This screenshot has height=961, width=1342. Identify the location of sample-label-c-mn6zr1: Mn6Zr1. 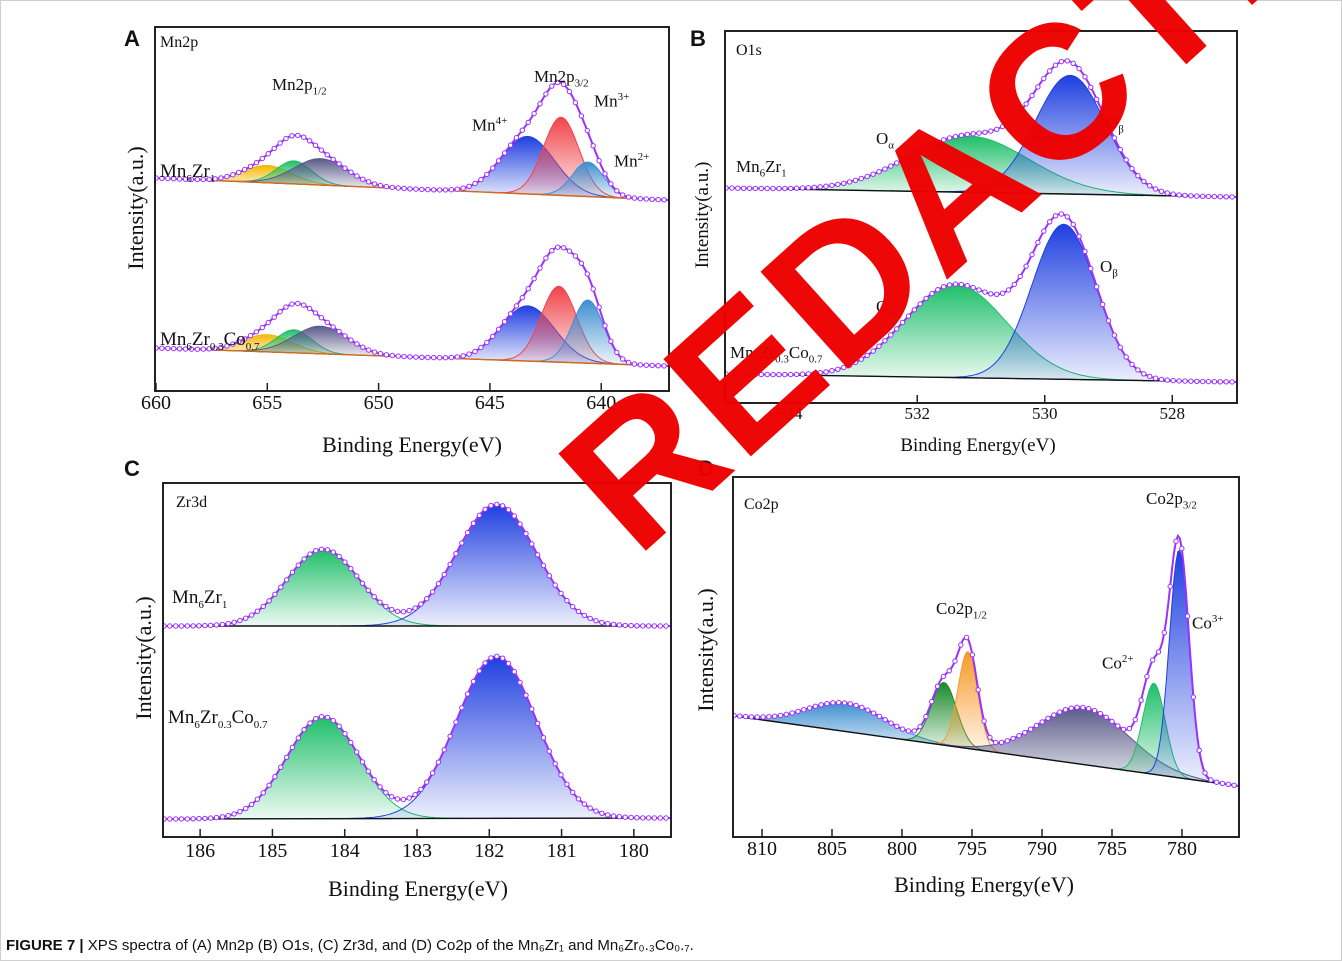
(200, 599).